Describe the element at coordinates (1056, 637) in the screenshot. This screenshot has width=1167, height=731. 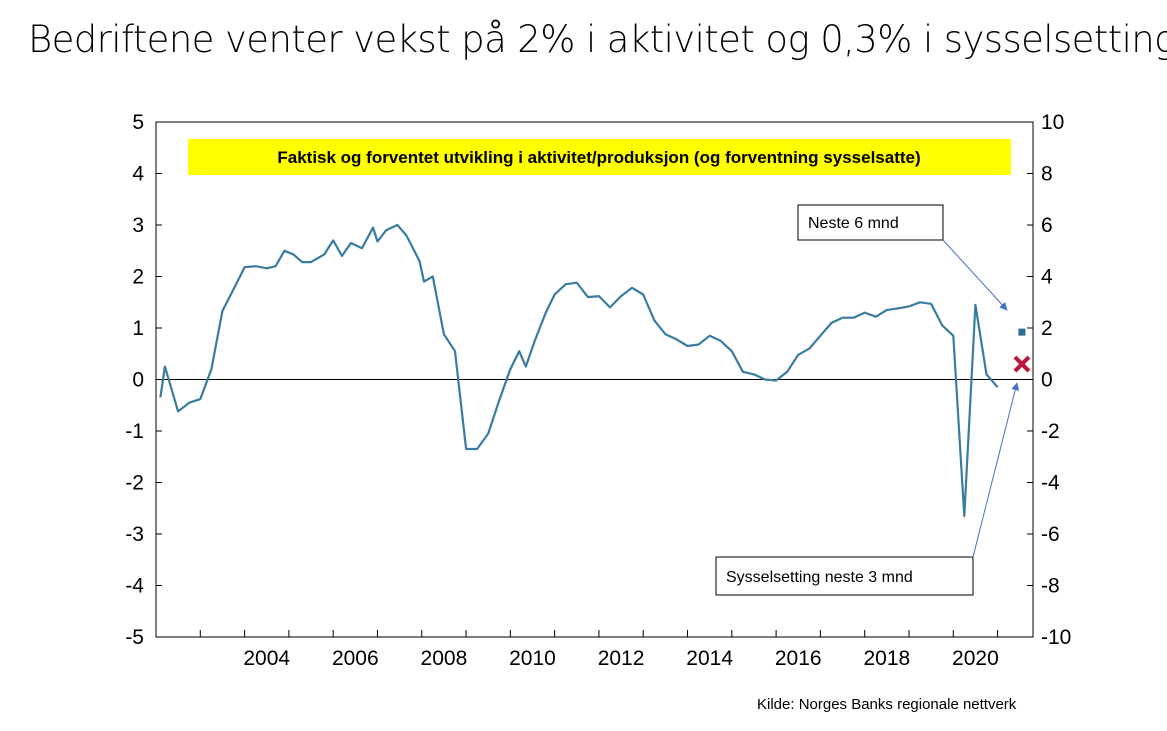
I see `right-tick-label: -10` at that location.